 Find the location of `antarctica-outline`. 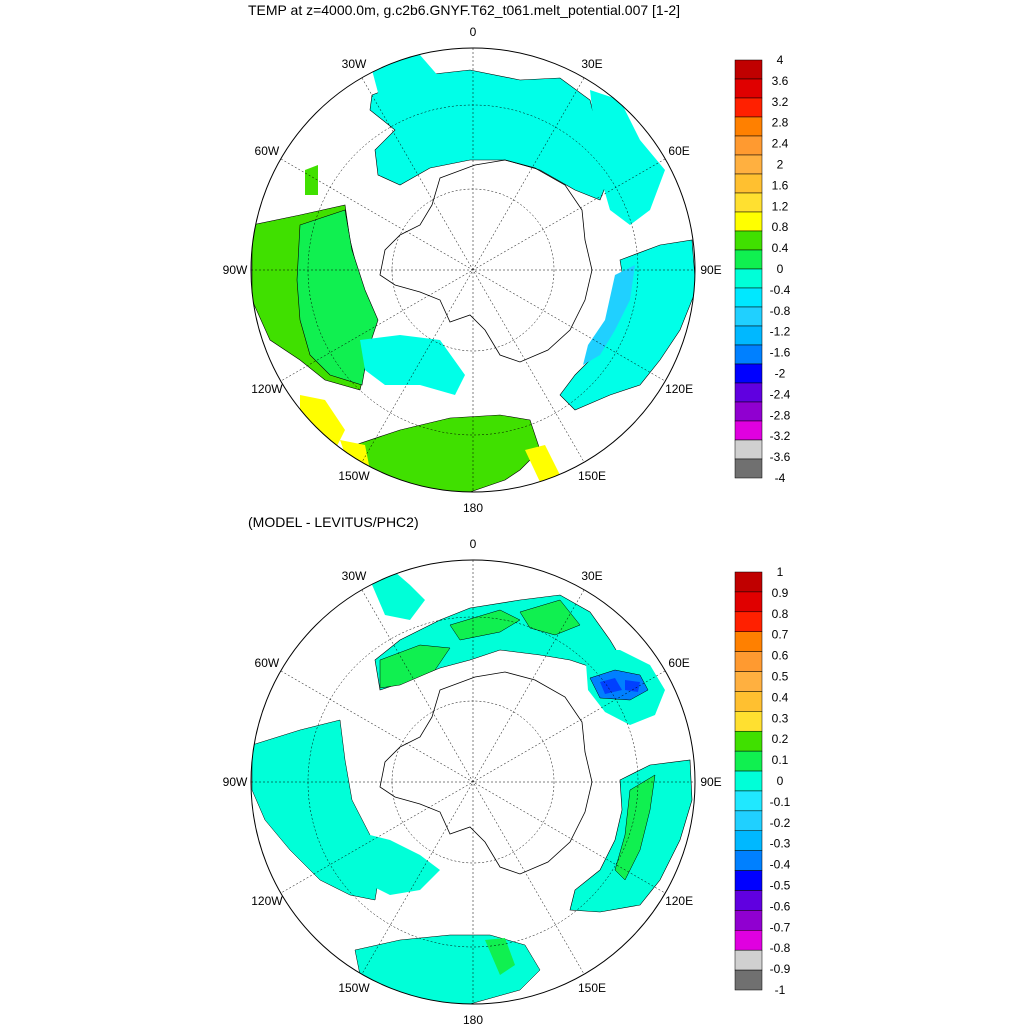

antarctica-outline is located at coordinates (486, 773).